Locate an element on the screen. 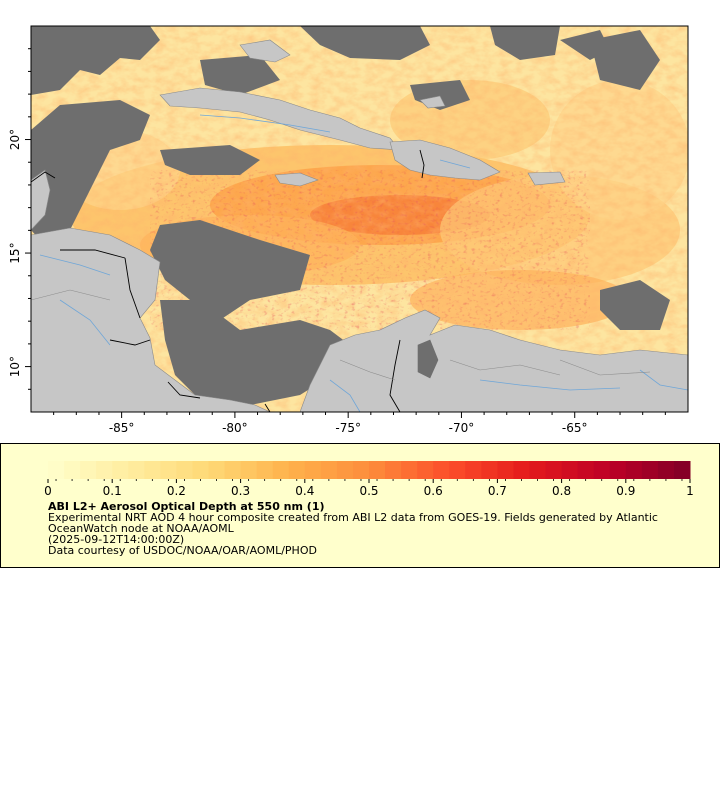 The image size is (720, 800). colorbar: 0 0.1 0.2 0.3 0.4 0.5 0.6 0.7 0.8 0.9 1 is located at coordinates (369, 479).